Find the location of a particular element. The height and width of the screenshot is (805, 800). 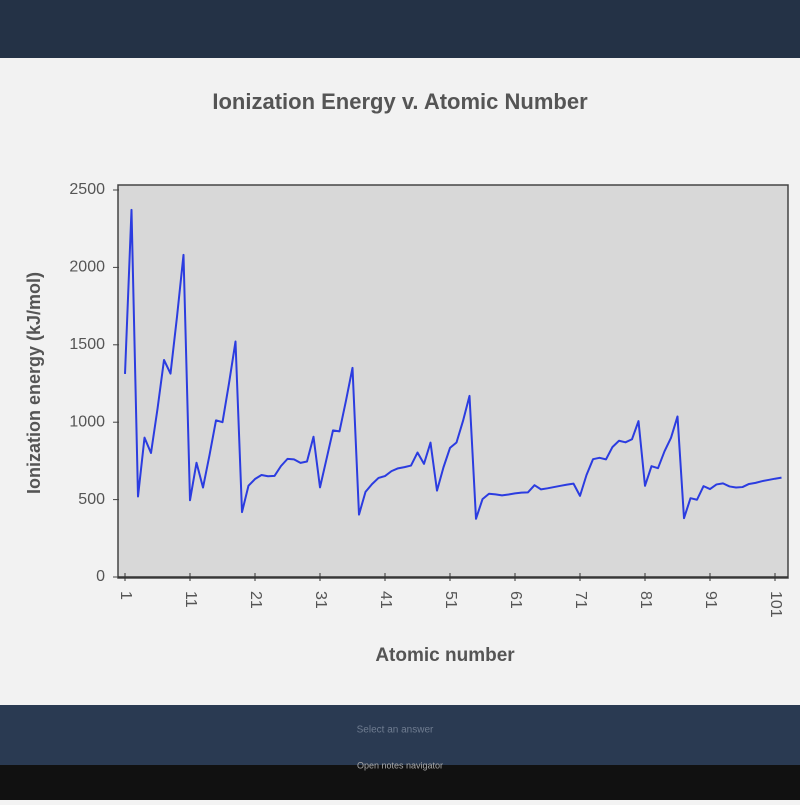

y-tick-label: 0 is located at coordinates (100, 576).